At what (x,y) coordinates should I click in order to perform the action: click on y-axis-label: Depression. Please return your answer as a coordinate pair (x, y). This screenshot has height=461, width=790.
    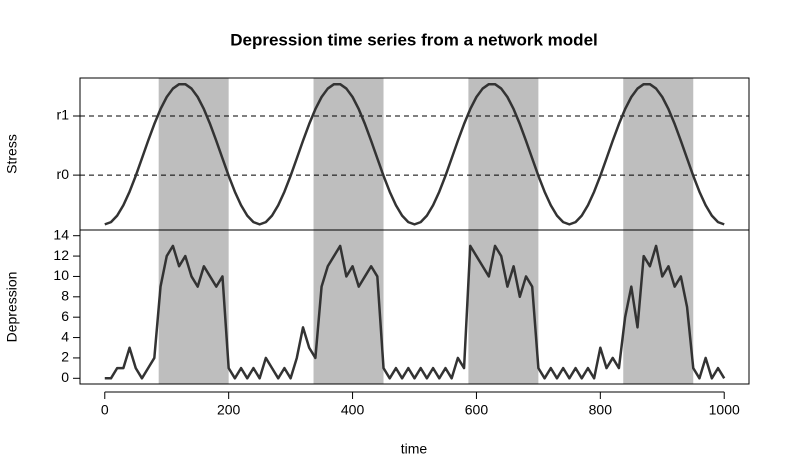
    Looking at the image, I should click on (12, 307).